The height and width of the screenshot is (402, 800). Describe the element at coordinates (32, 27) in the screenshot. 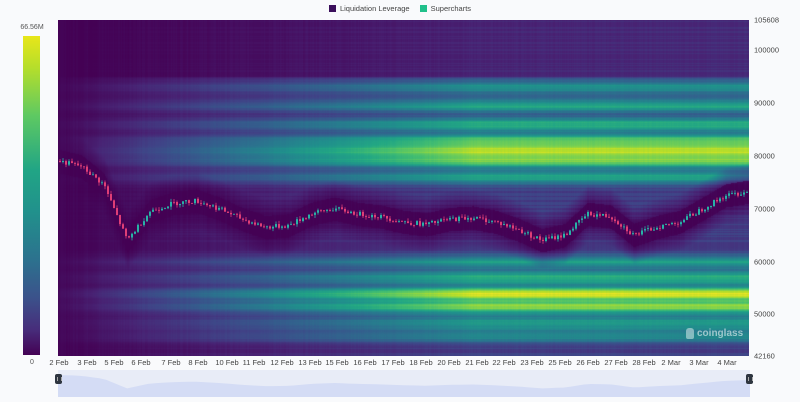

I see `colorbar-max-label: 66.56M` at that location.